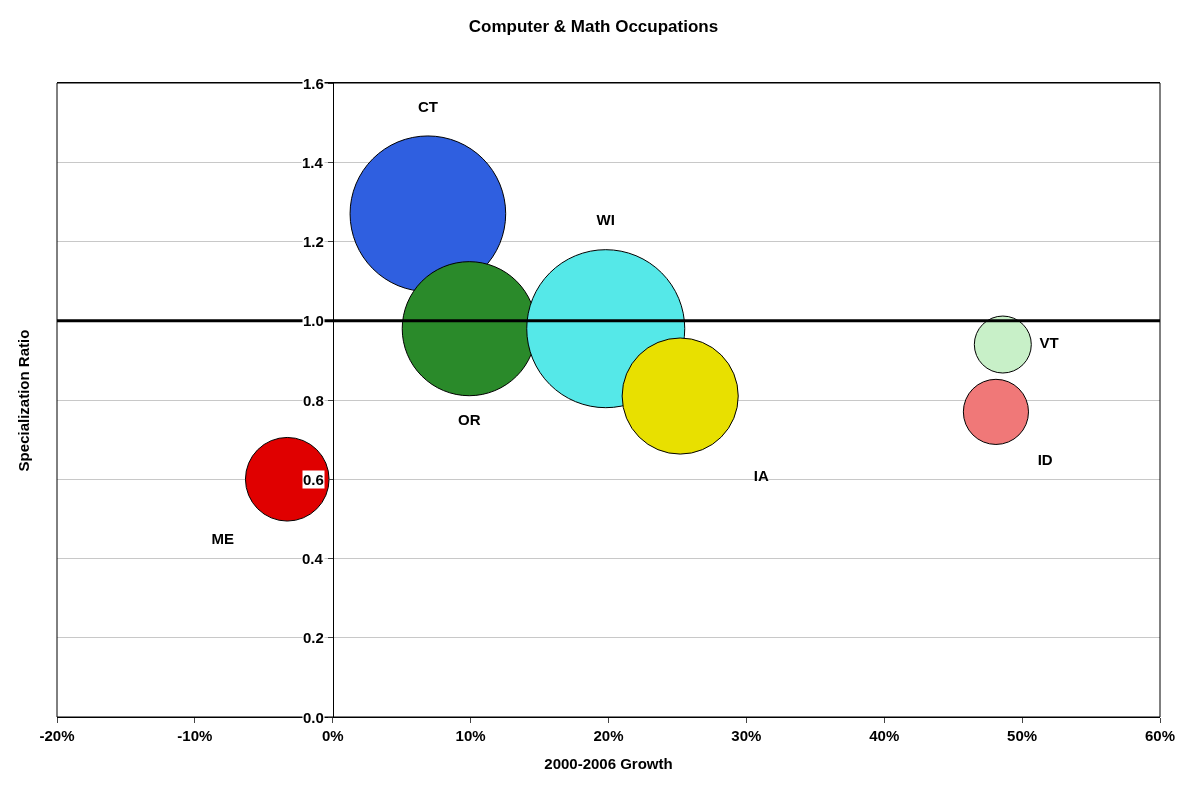  What do you see at coordinates (313, 479) in the screenshot?
I see `y-tick-label: 0.6` at bounding box center [313, 479].